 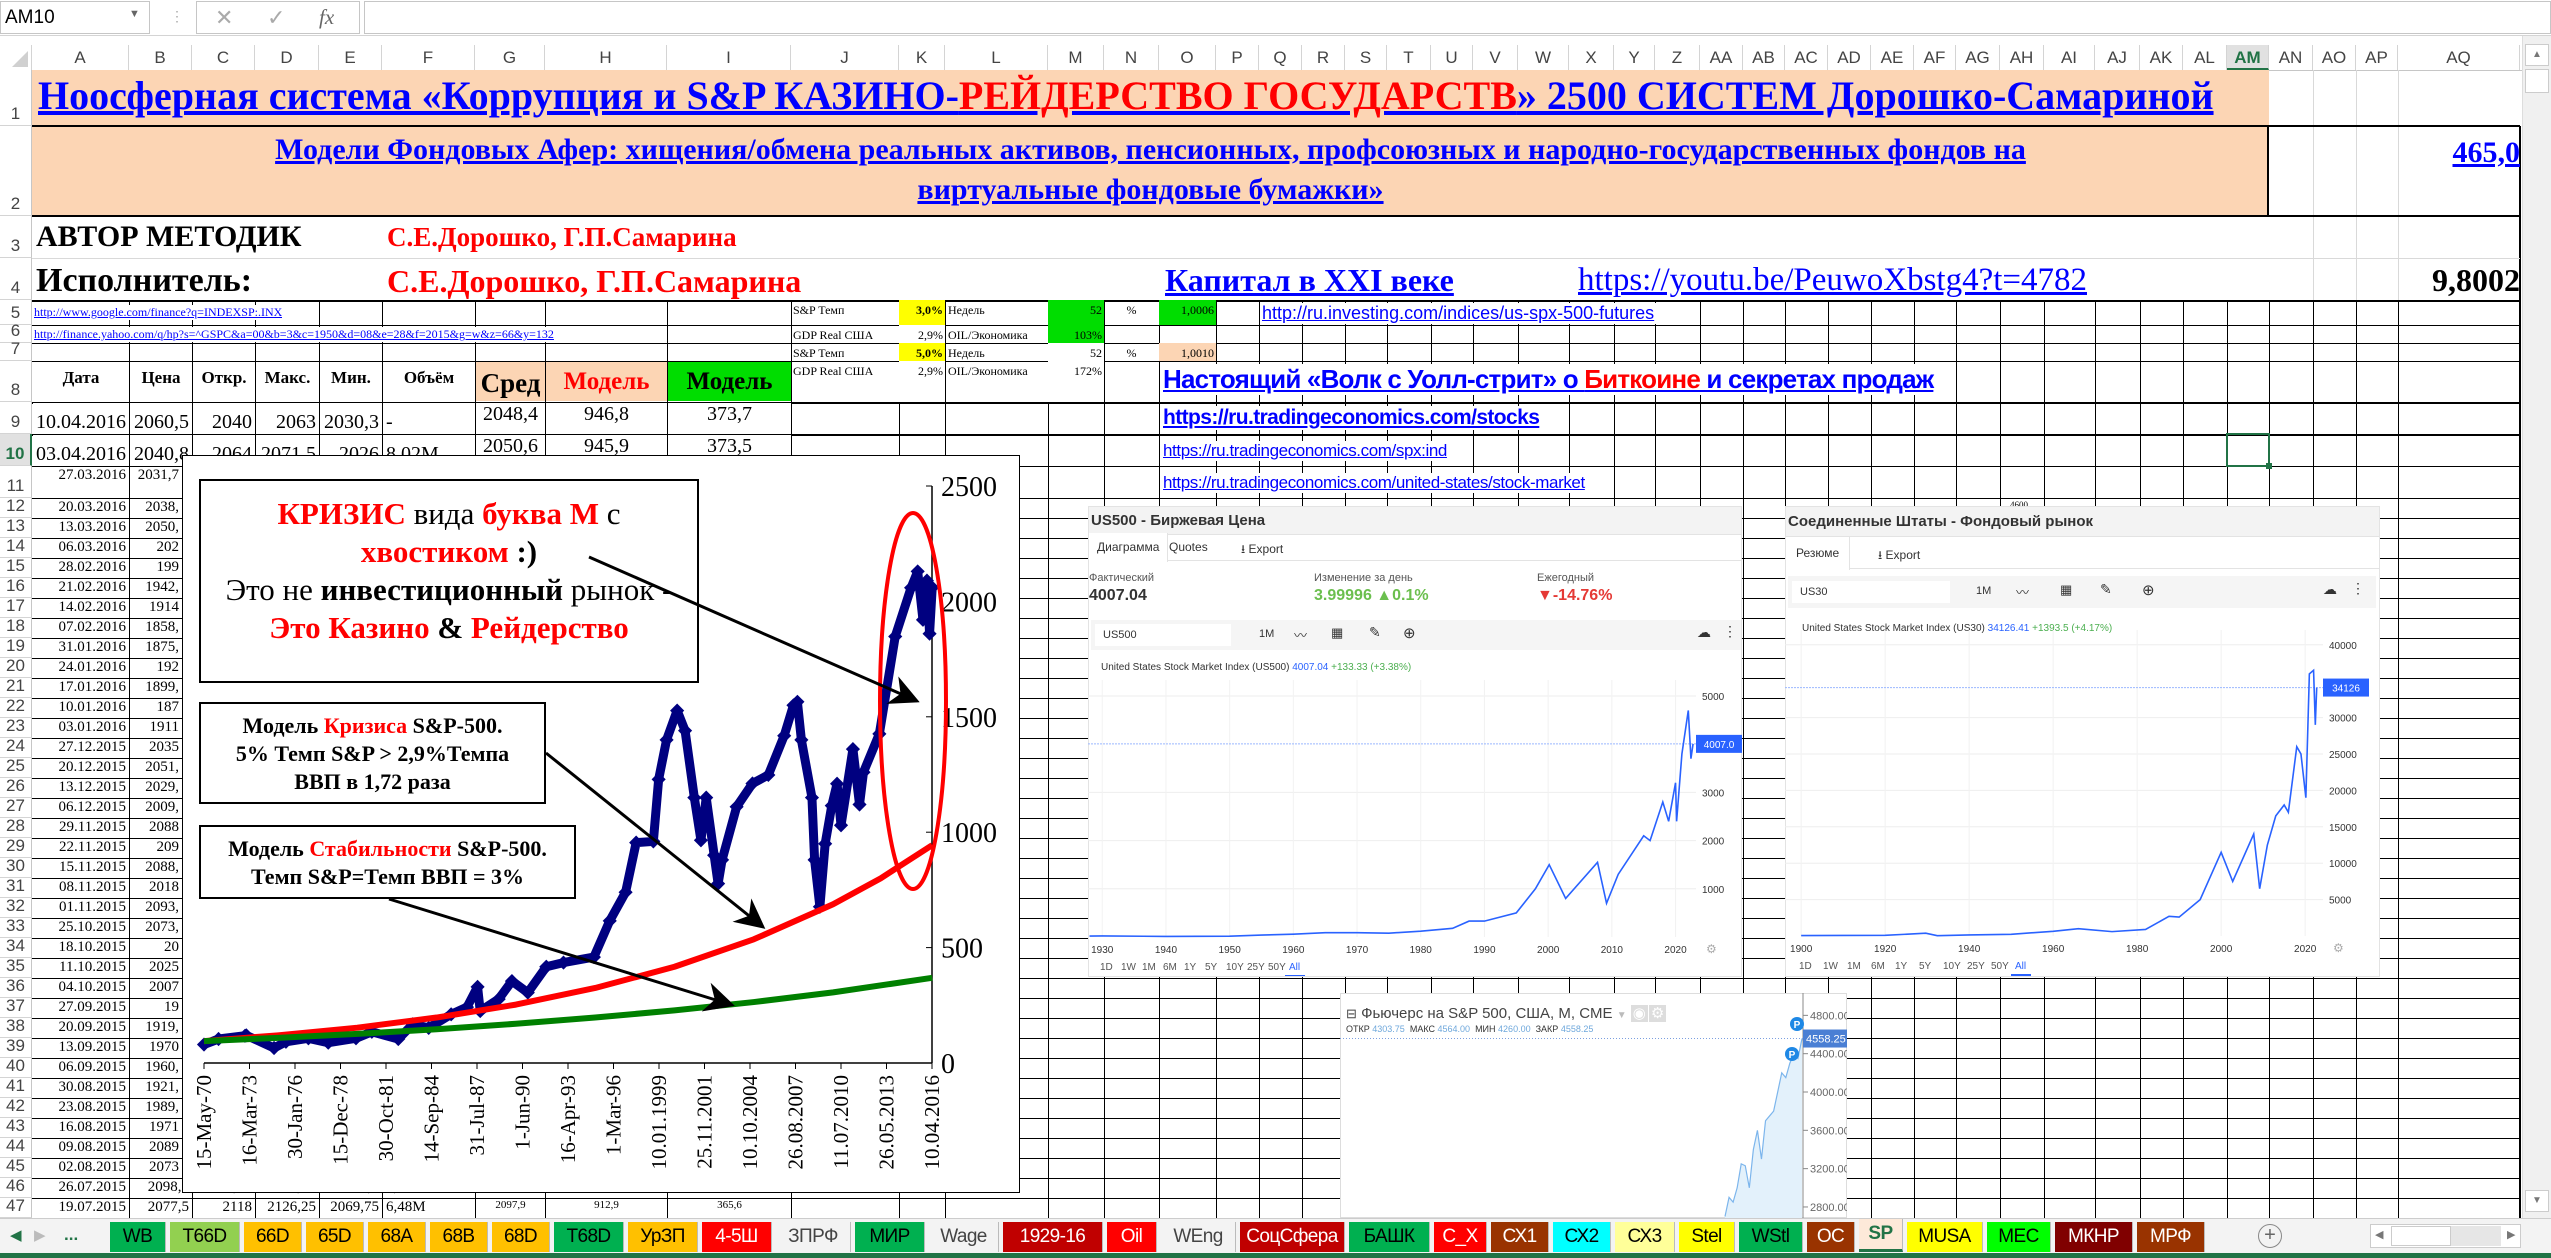 I want to click on range-button: 25Y, so click(x=1256, y=967).